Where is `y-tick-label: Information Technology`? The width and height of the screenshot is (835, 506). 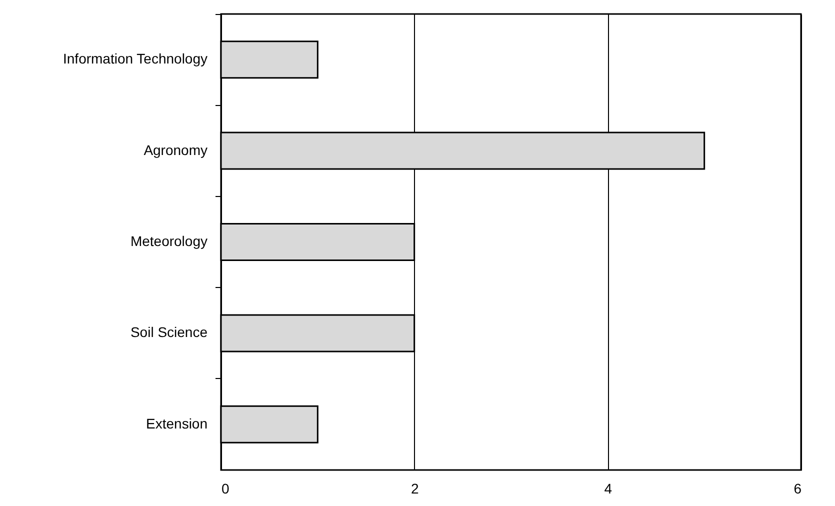
y-tick-label: Information Technology is located at coordinates (135, 58).